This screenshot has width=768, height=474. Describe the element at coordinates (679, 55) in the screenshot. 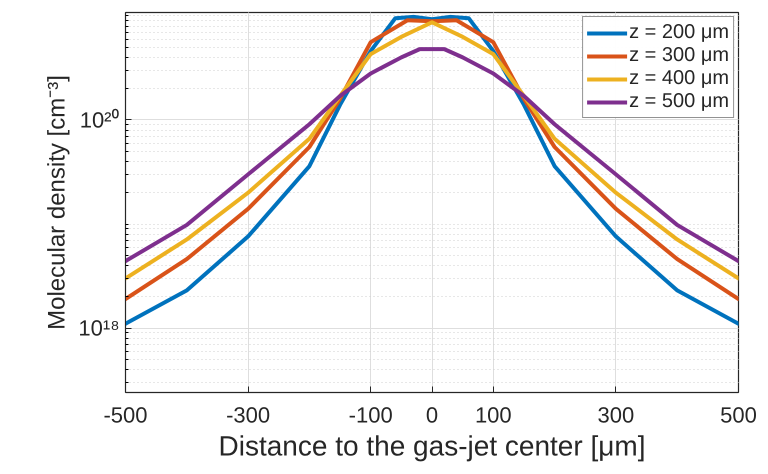

I see `legend-label: z = 300 μm` at that location.